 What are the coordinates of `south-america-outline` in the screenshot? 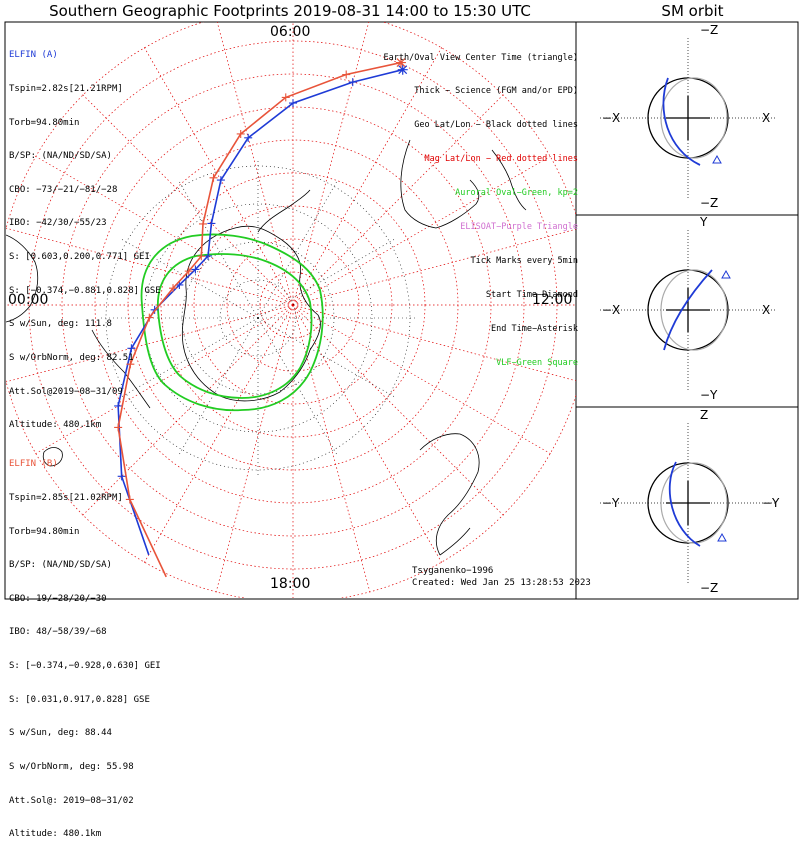 It's located at (440, 184).